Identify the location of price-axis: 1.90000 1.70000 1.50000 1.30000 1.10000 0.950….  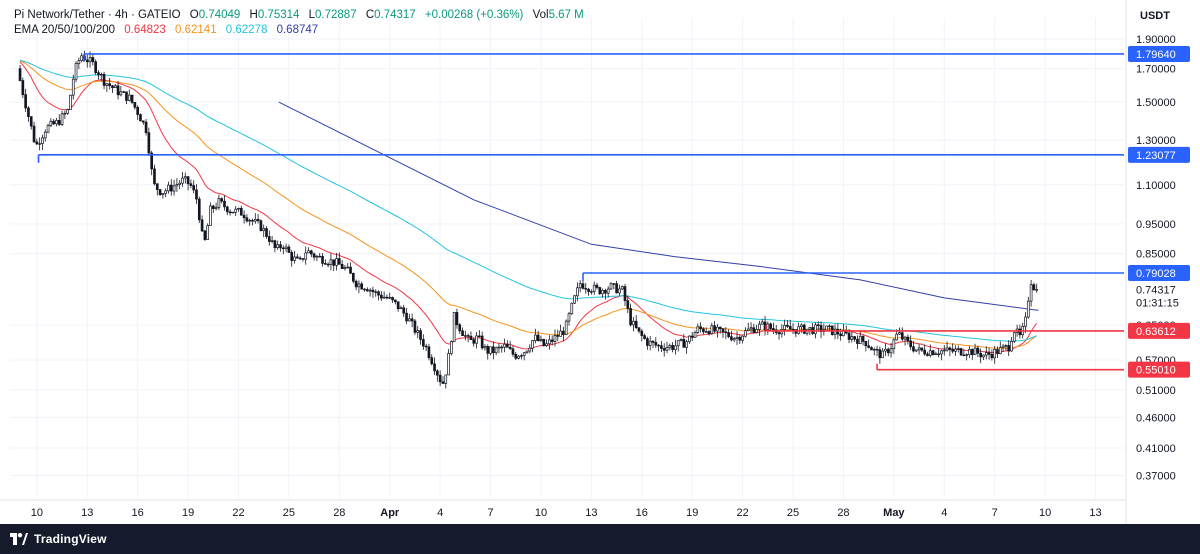
(1159, 258).